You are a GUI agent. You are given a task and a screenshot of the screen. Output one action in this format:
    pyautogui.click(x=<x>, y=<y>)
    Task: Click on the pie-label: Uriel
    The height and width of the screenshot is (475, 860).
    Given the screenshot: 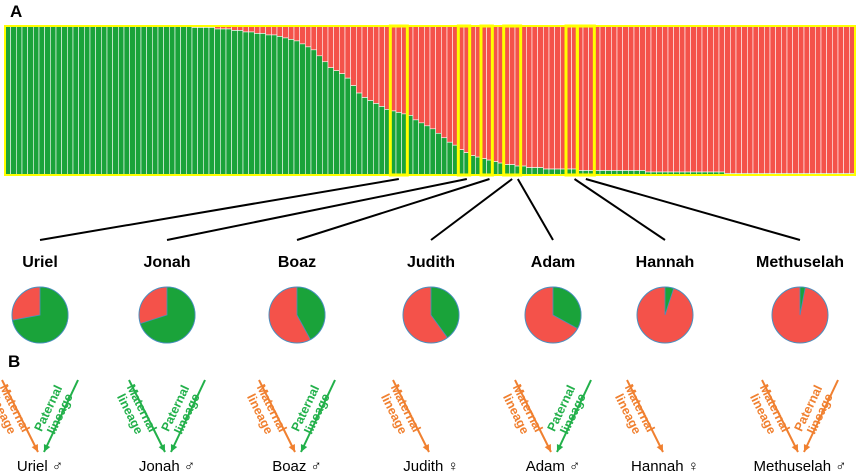 What is the action you would take?
    pyautogui.click(x=40, y=262)
    